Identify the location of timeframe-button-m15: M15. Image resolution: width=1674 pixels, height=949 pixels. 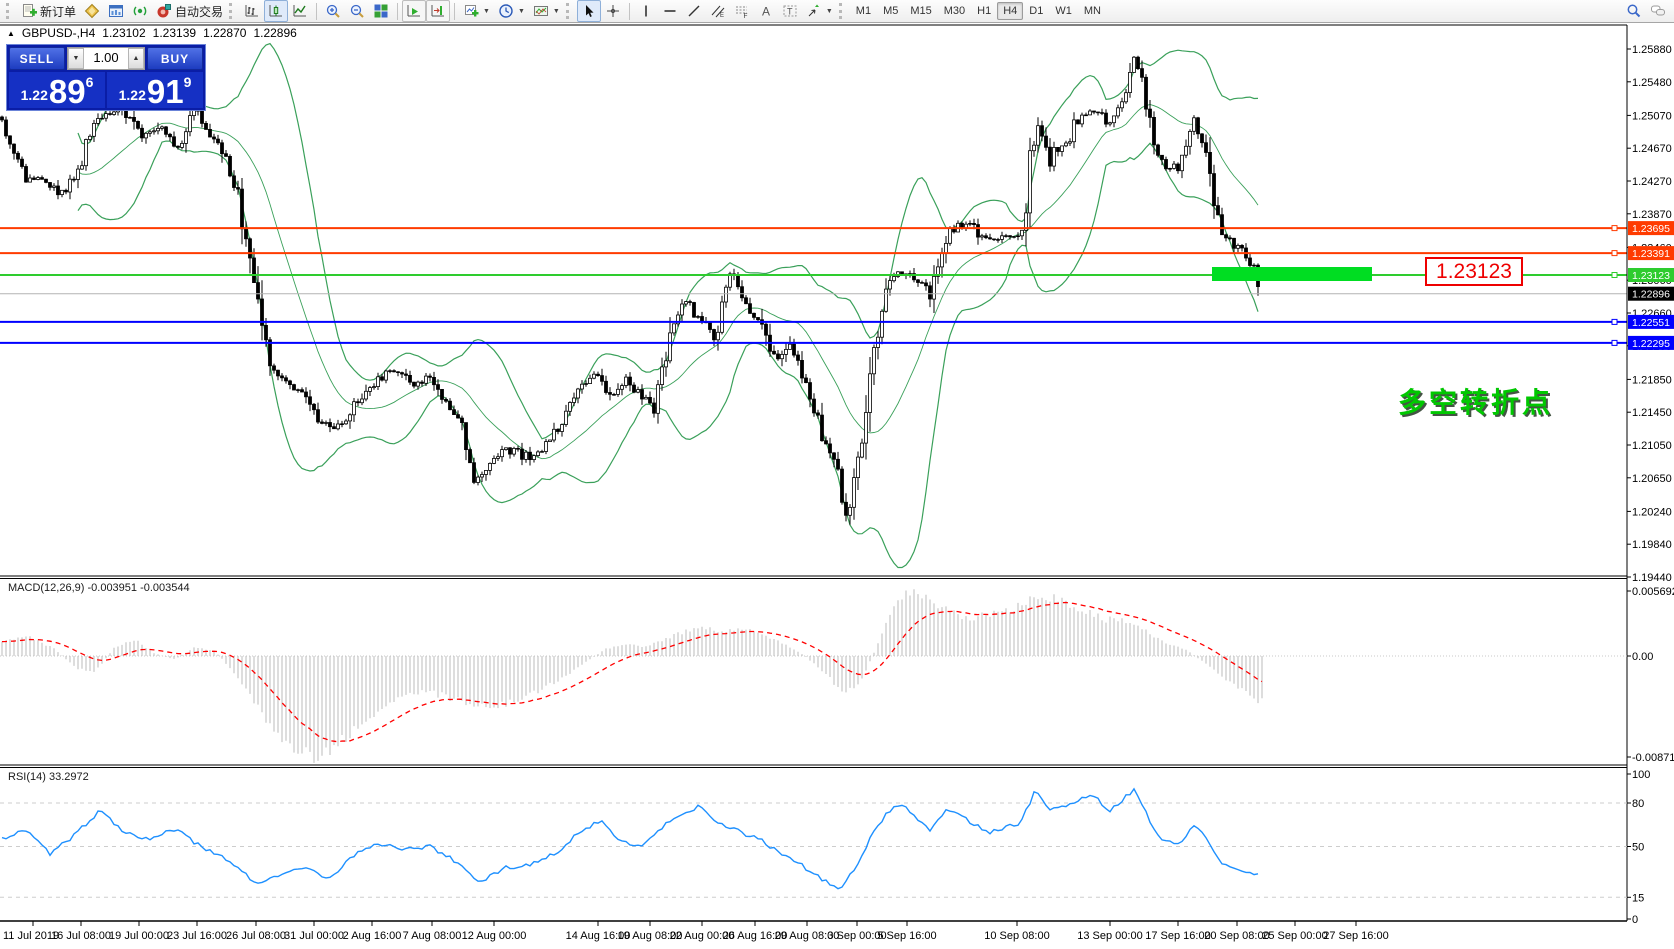
(921, 11).